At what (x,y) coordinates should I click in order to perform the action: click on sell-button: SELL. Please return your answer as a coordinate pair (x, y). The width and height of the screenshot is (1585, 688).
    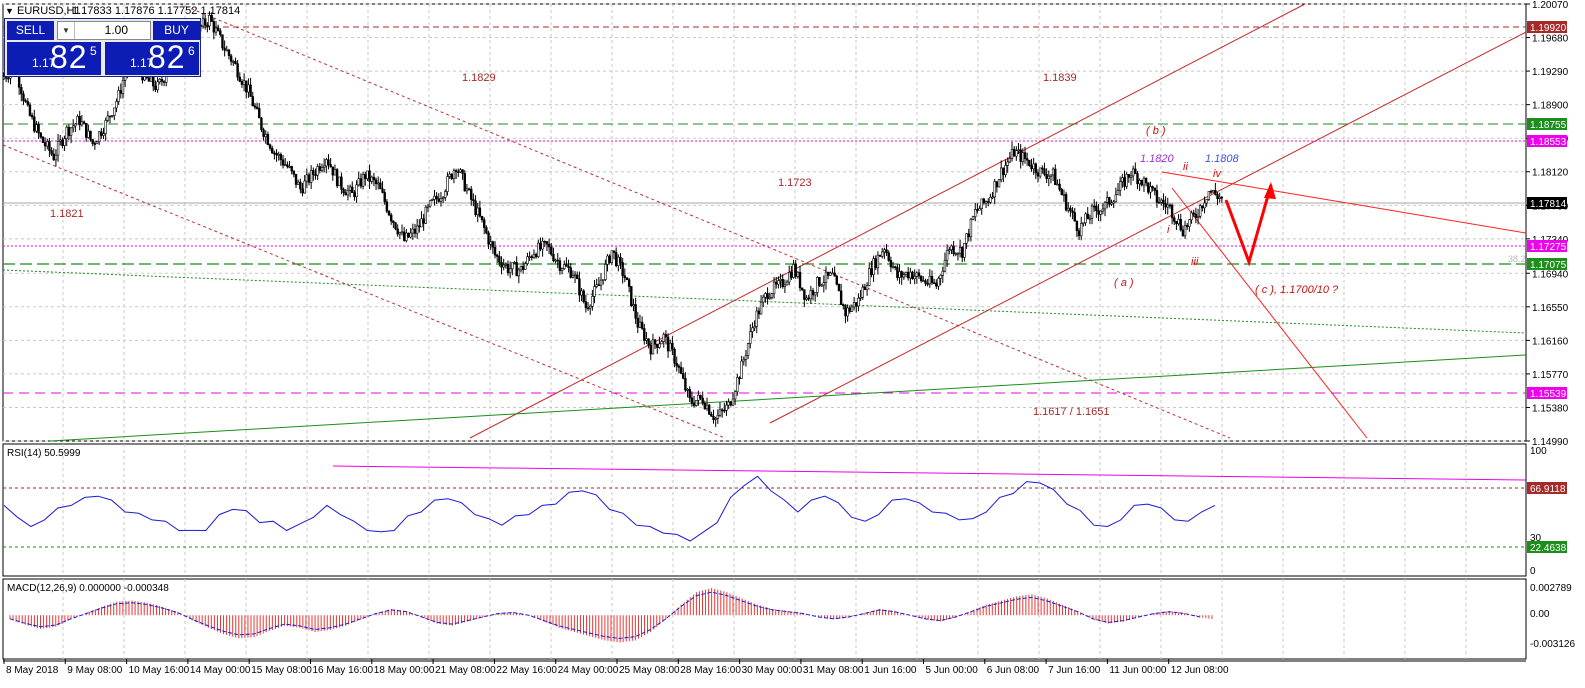
    Looking at the image, I should click on (30, 30).